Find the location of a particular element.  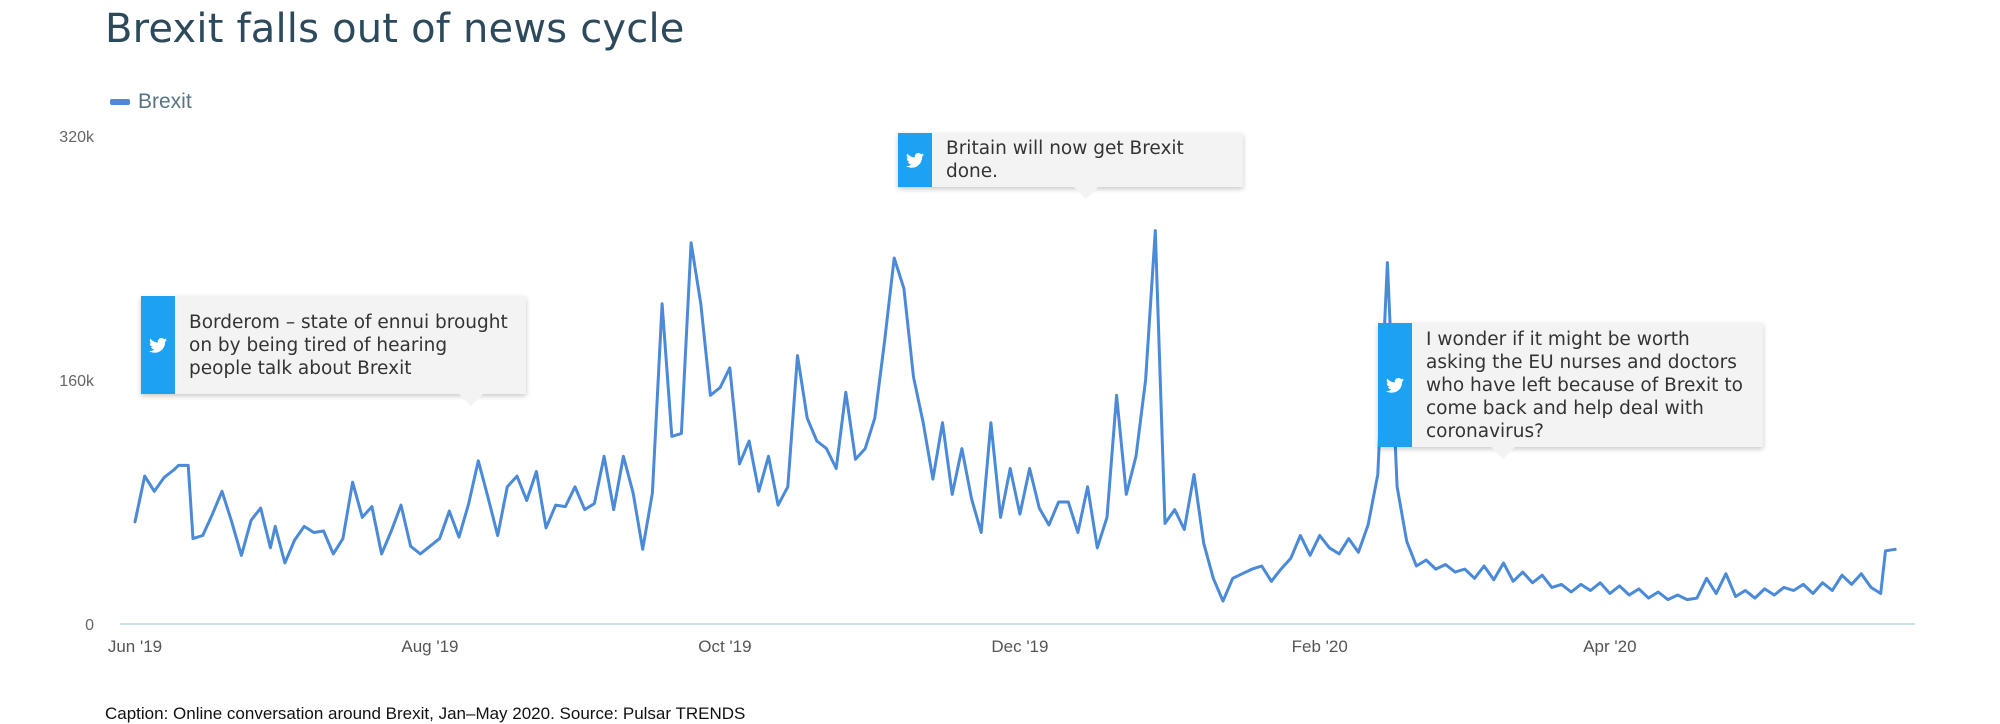

legend-label-brexit: Brexit is located at coordinates (165, 101).